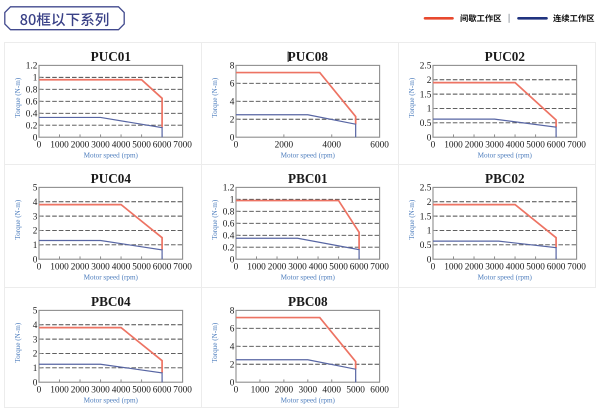 The image size is (600, 413). What do you see at coordinates (111, 301) in the screenshot?
I see `svg-text: PBC04` at bounding box center [111, 301].